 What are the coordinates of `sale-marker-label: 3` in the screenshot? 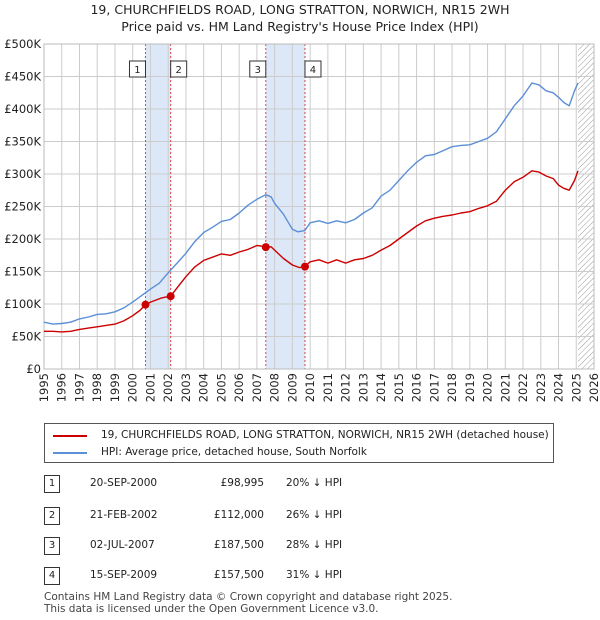 It's located at (258, 70).